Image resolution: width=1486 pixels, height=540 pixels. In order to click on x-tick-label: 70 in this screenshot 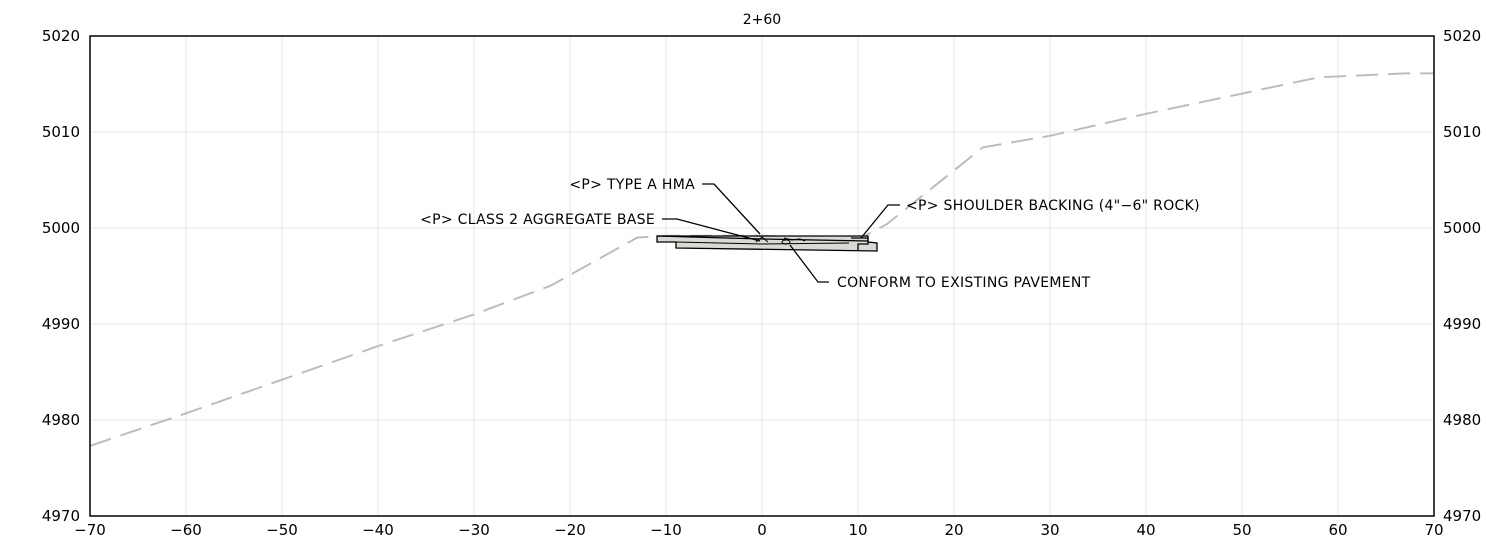, I will do `click(1433, 530)`.